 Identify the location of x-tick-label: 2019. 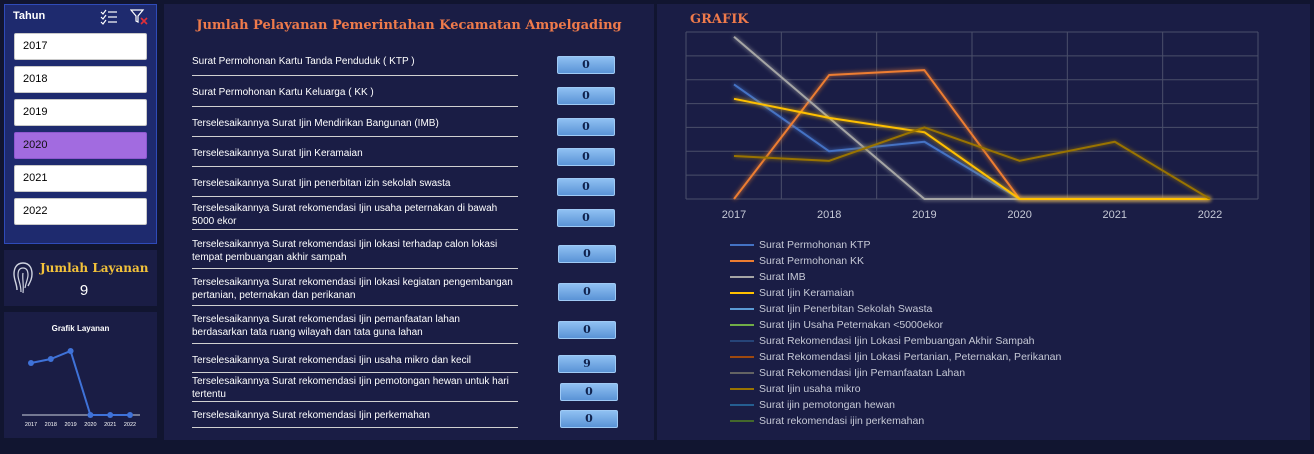
(924, 215).